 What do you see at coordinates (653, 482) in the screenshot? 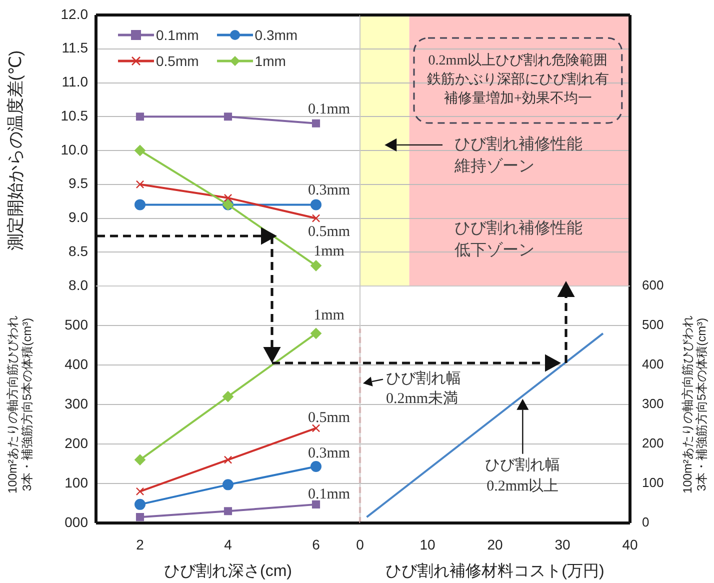
I see `y2-tick-label: 100` at bounding box center [653, 482].